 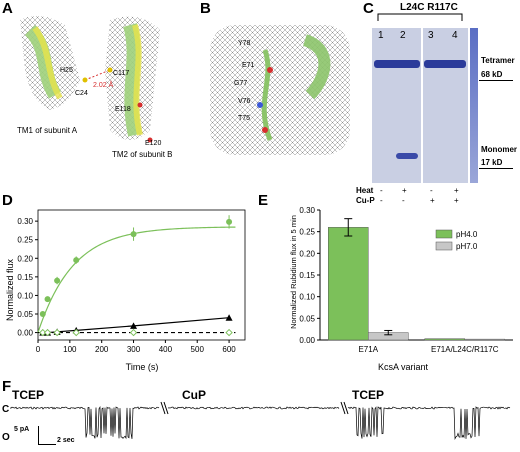 What do you see at coordinates (22, 429) in the screenshot?
I see `scale-label-current: 5 pA` at bounding box center [22, 429].